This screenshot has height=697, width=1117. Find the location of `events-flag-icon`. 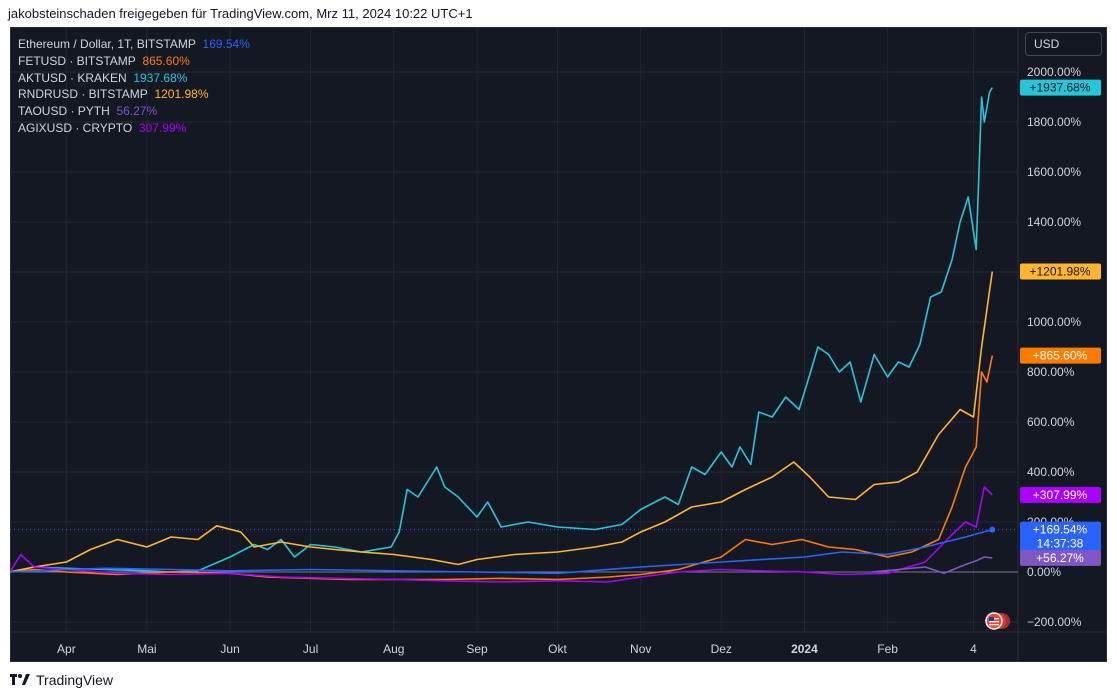

events-flag-icon is located at coordinates (999, 621).